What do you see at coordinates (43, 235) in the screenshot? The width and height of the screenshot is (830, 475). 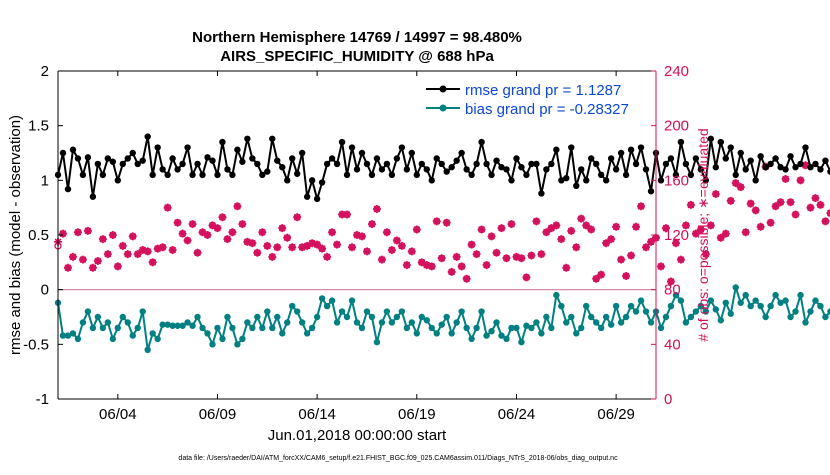 I see `y-ticks: -1 -0.5 0 0.5 1 1.5 2` at bounding box center [43, 235].